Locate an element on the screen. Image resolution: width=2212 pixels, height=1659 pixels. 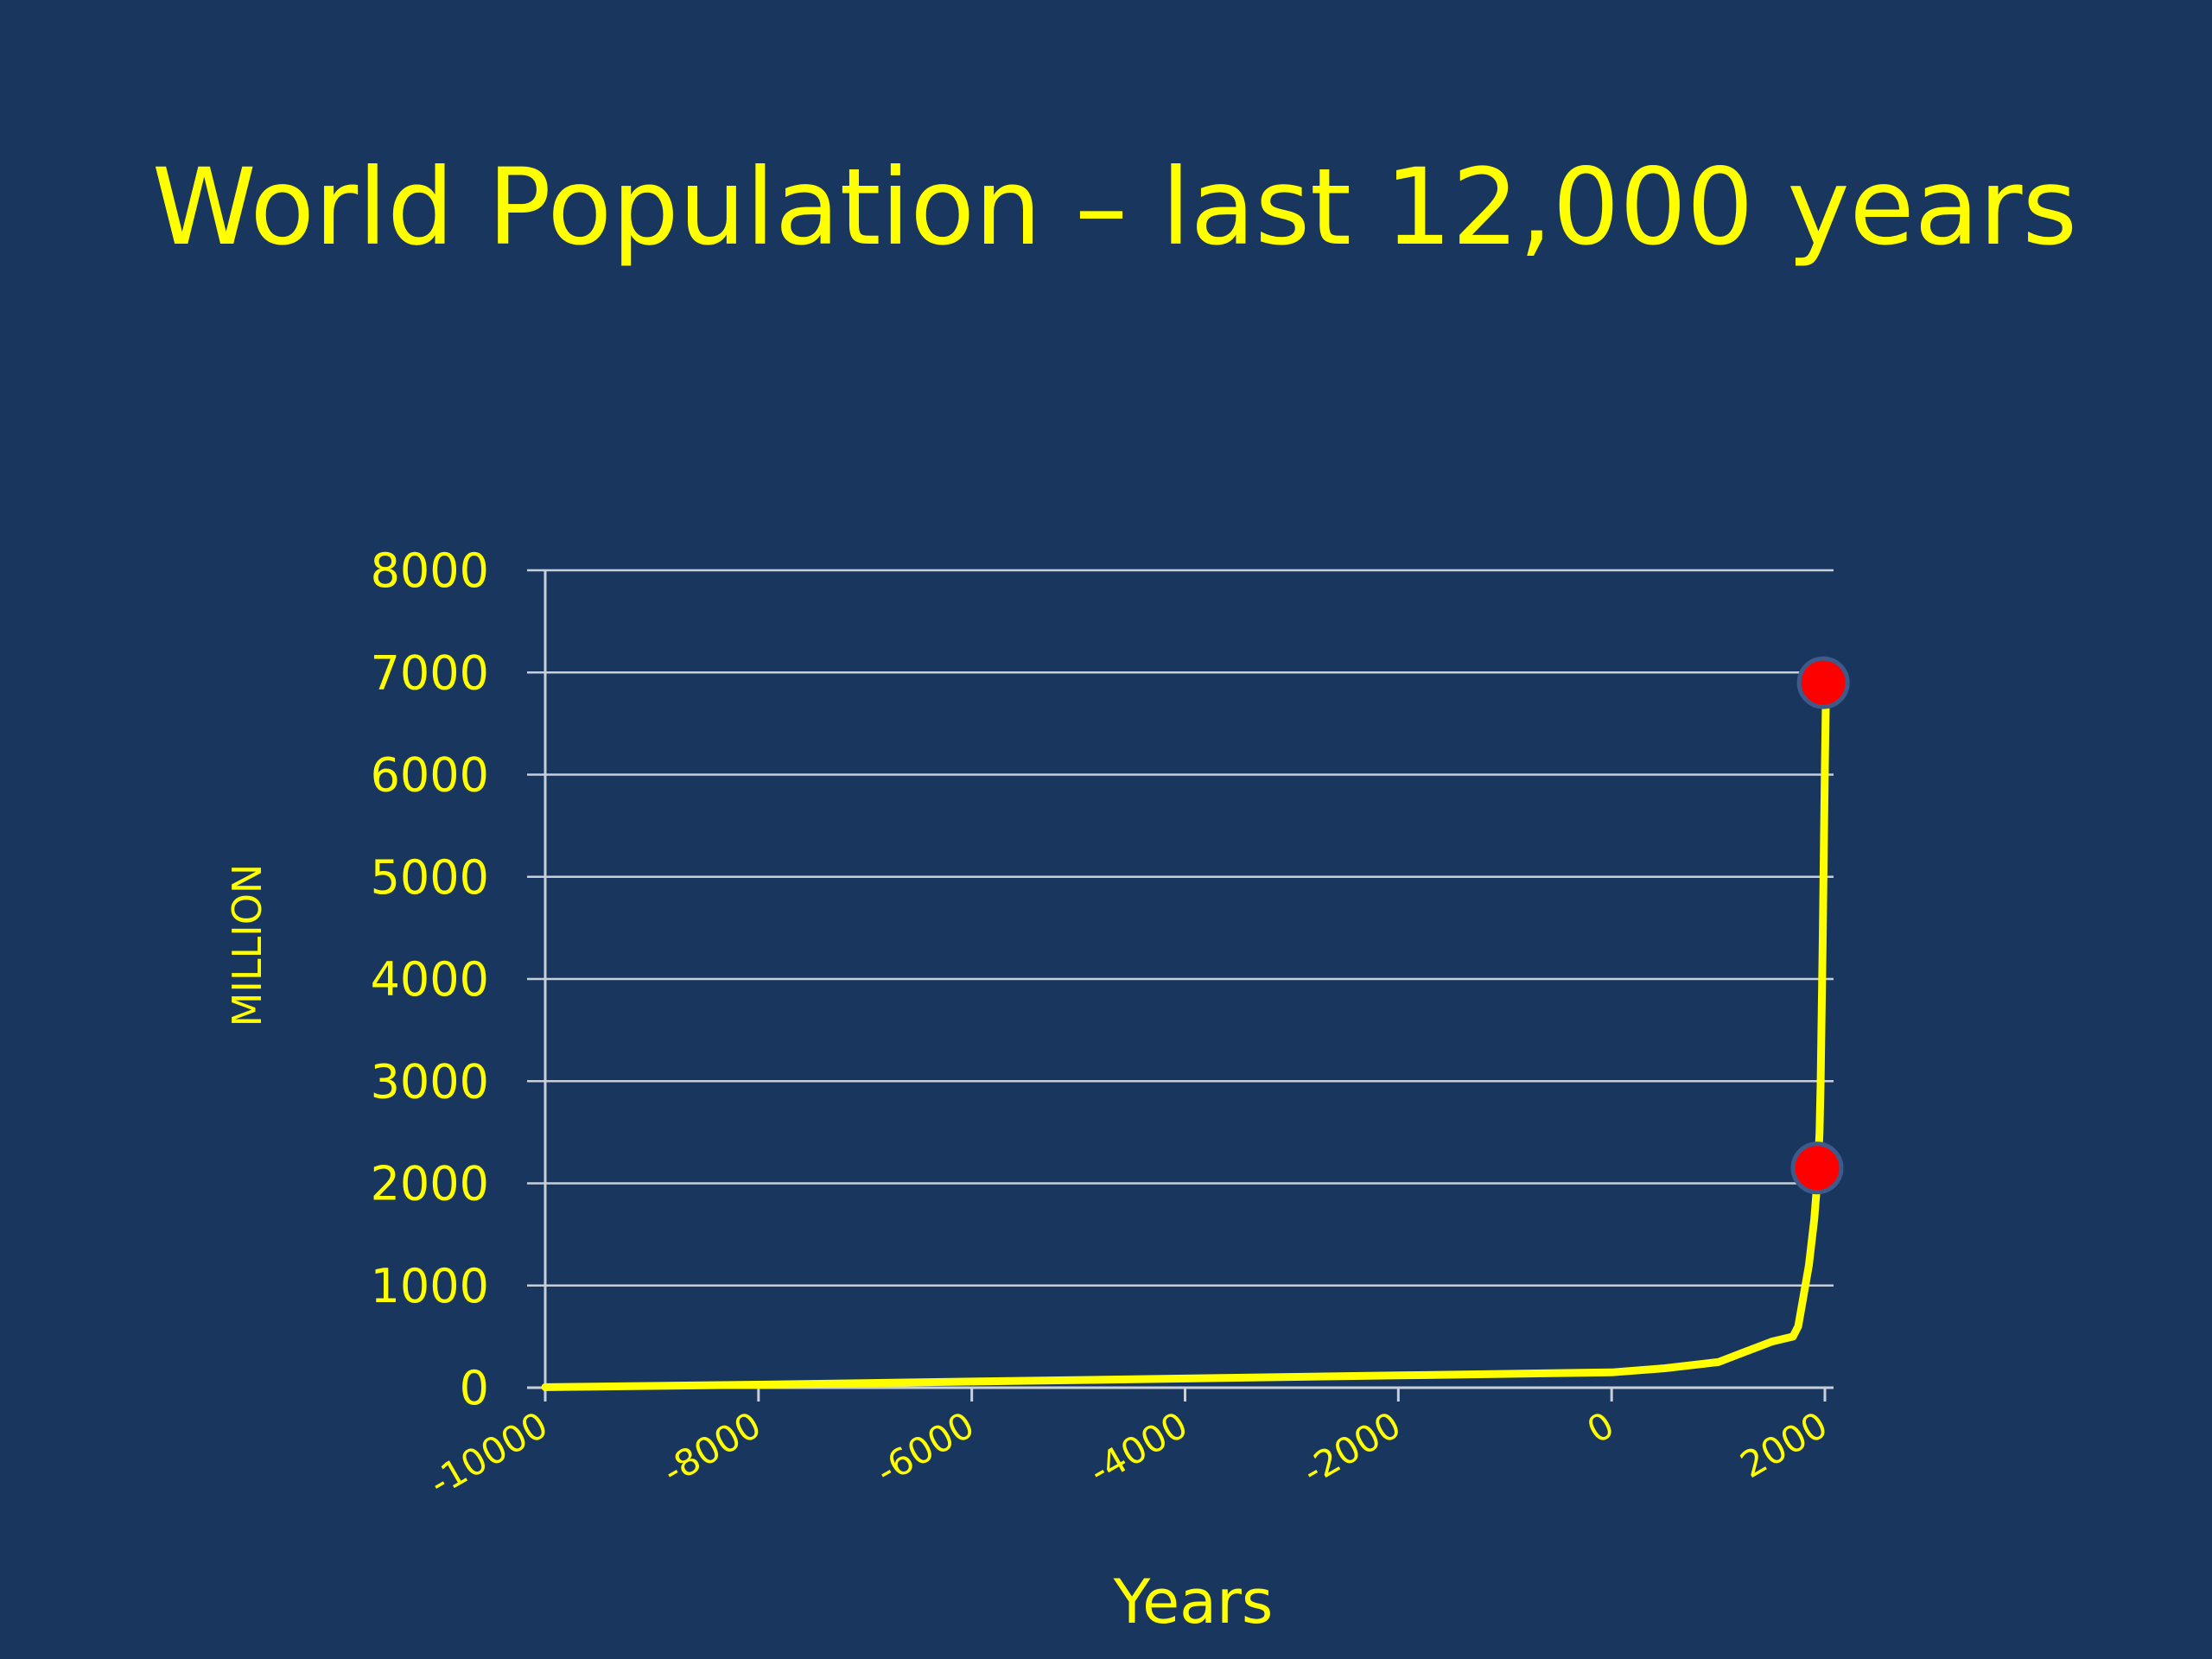
x-tick-labels: -10000 -8000 -6000 -4000 -2000 0 2000 is located at coordinates (1128, 1453).